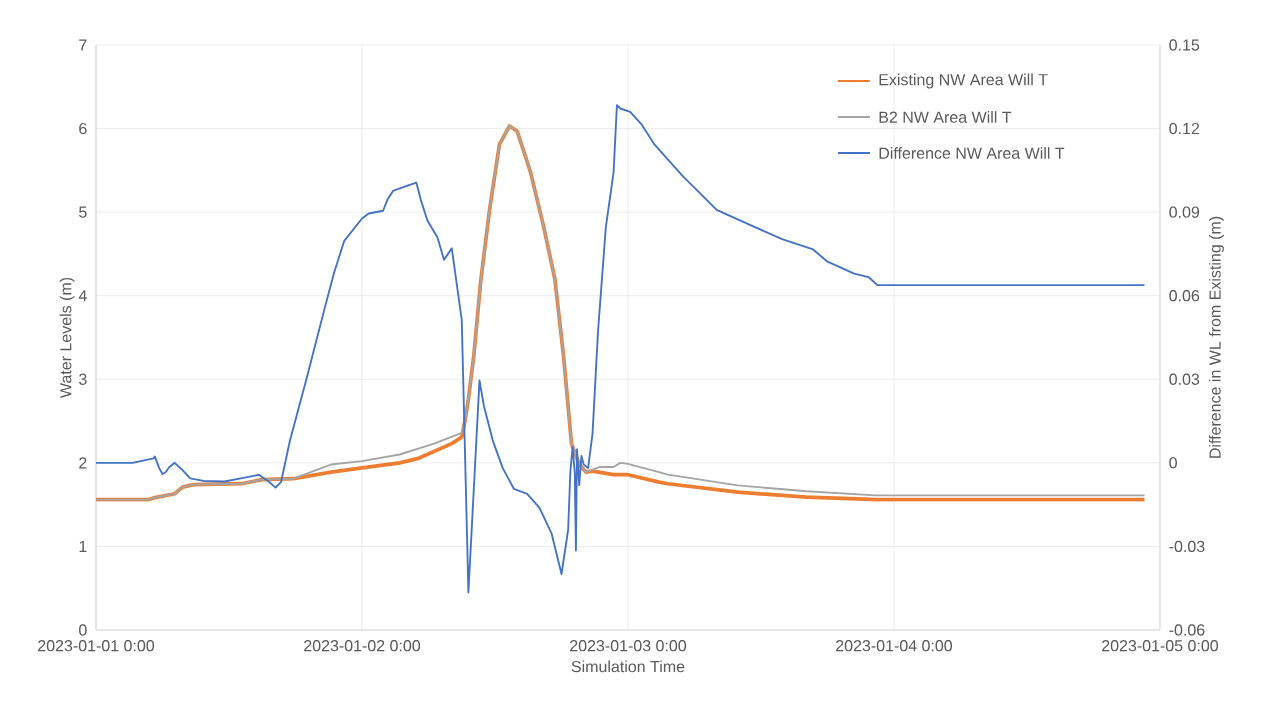  Describe the element at coordinates (362, 646) in the screenshot. I see `x-tick-label: 2023-01-02 0:00` at that location.